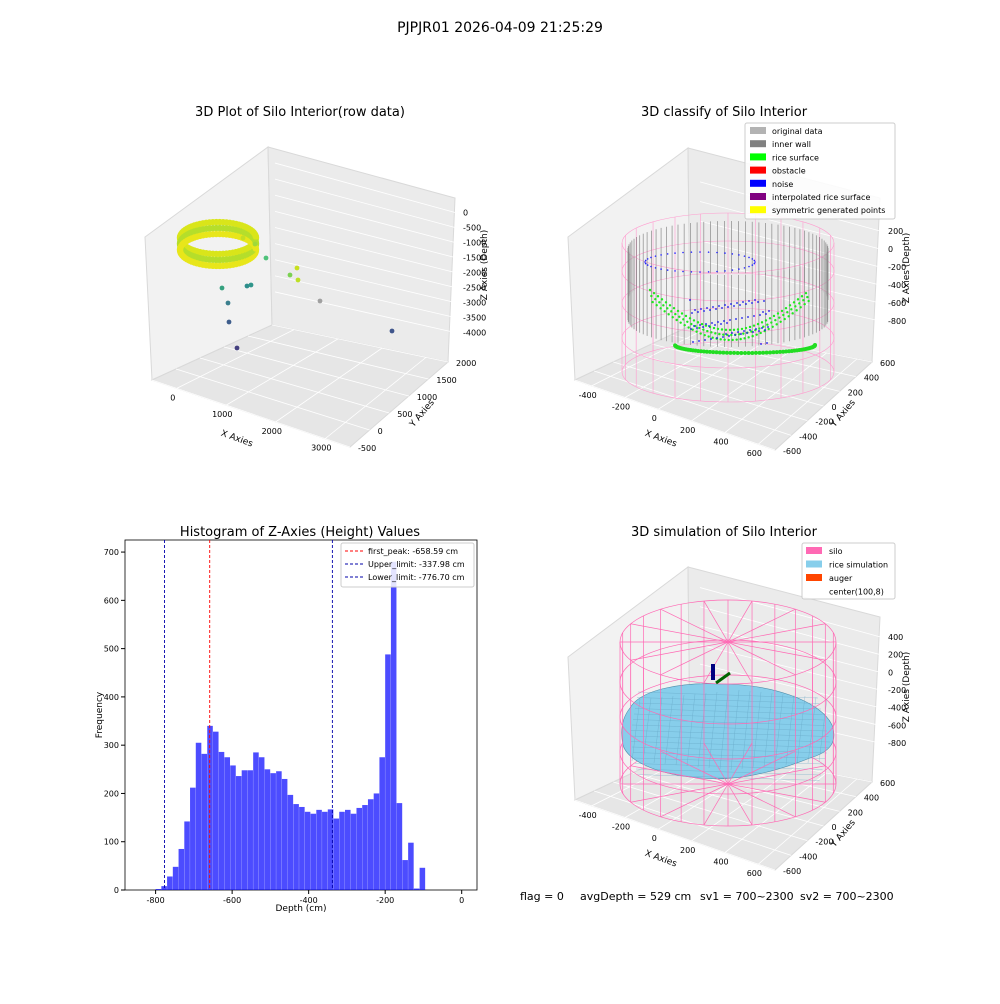 Image resolution: width=1000 pixels, height=1004 pixels. I want to click on y-tick-label: -600, so click(792, 451).